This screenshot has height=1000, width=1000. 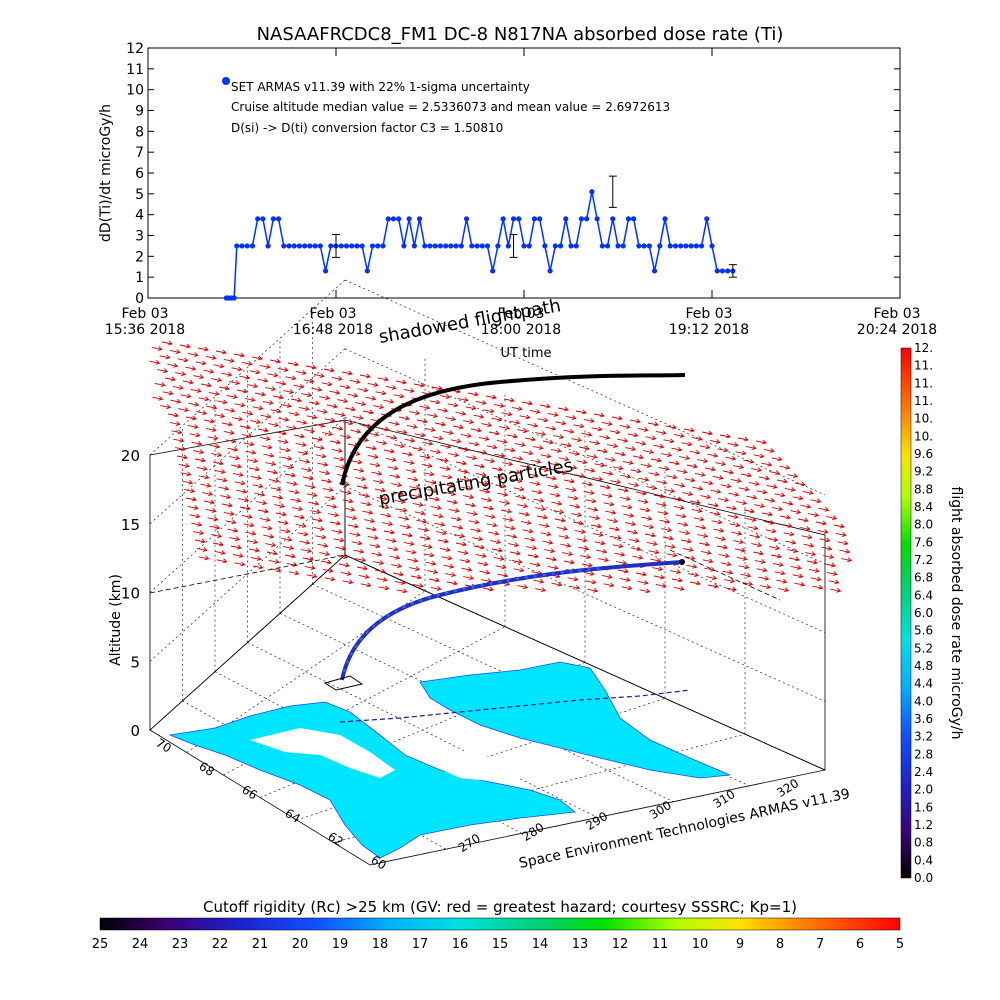 What do you see at coordinates (511, 620) in the screenshot?
I see `flight-path` at bounding box center [511, 620].